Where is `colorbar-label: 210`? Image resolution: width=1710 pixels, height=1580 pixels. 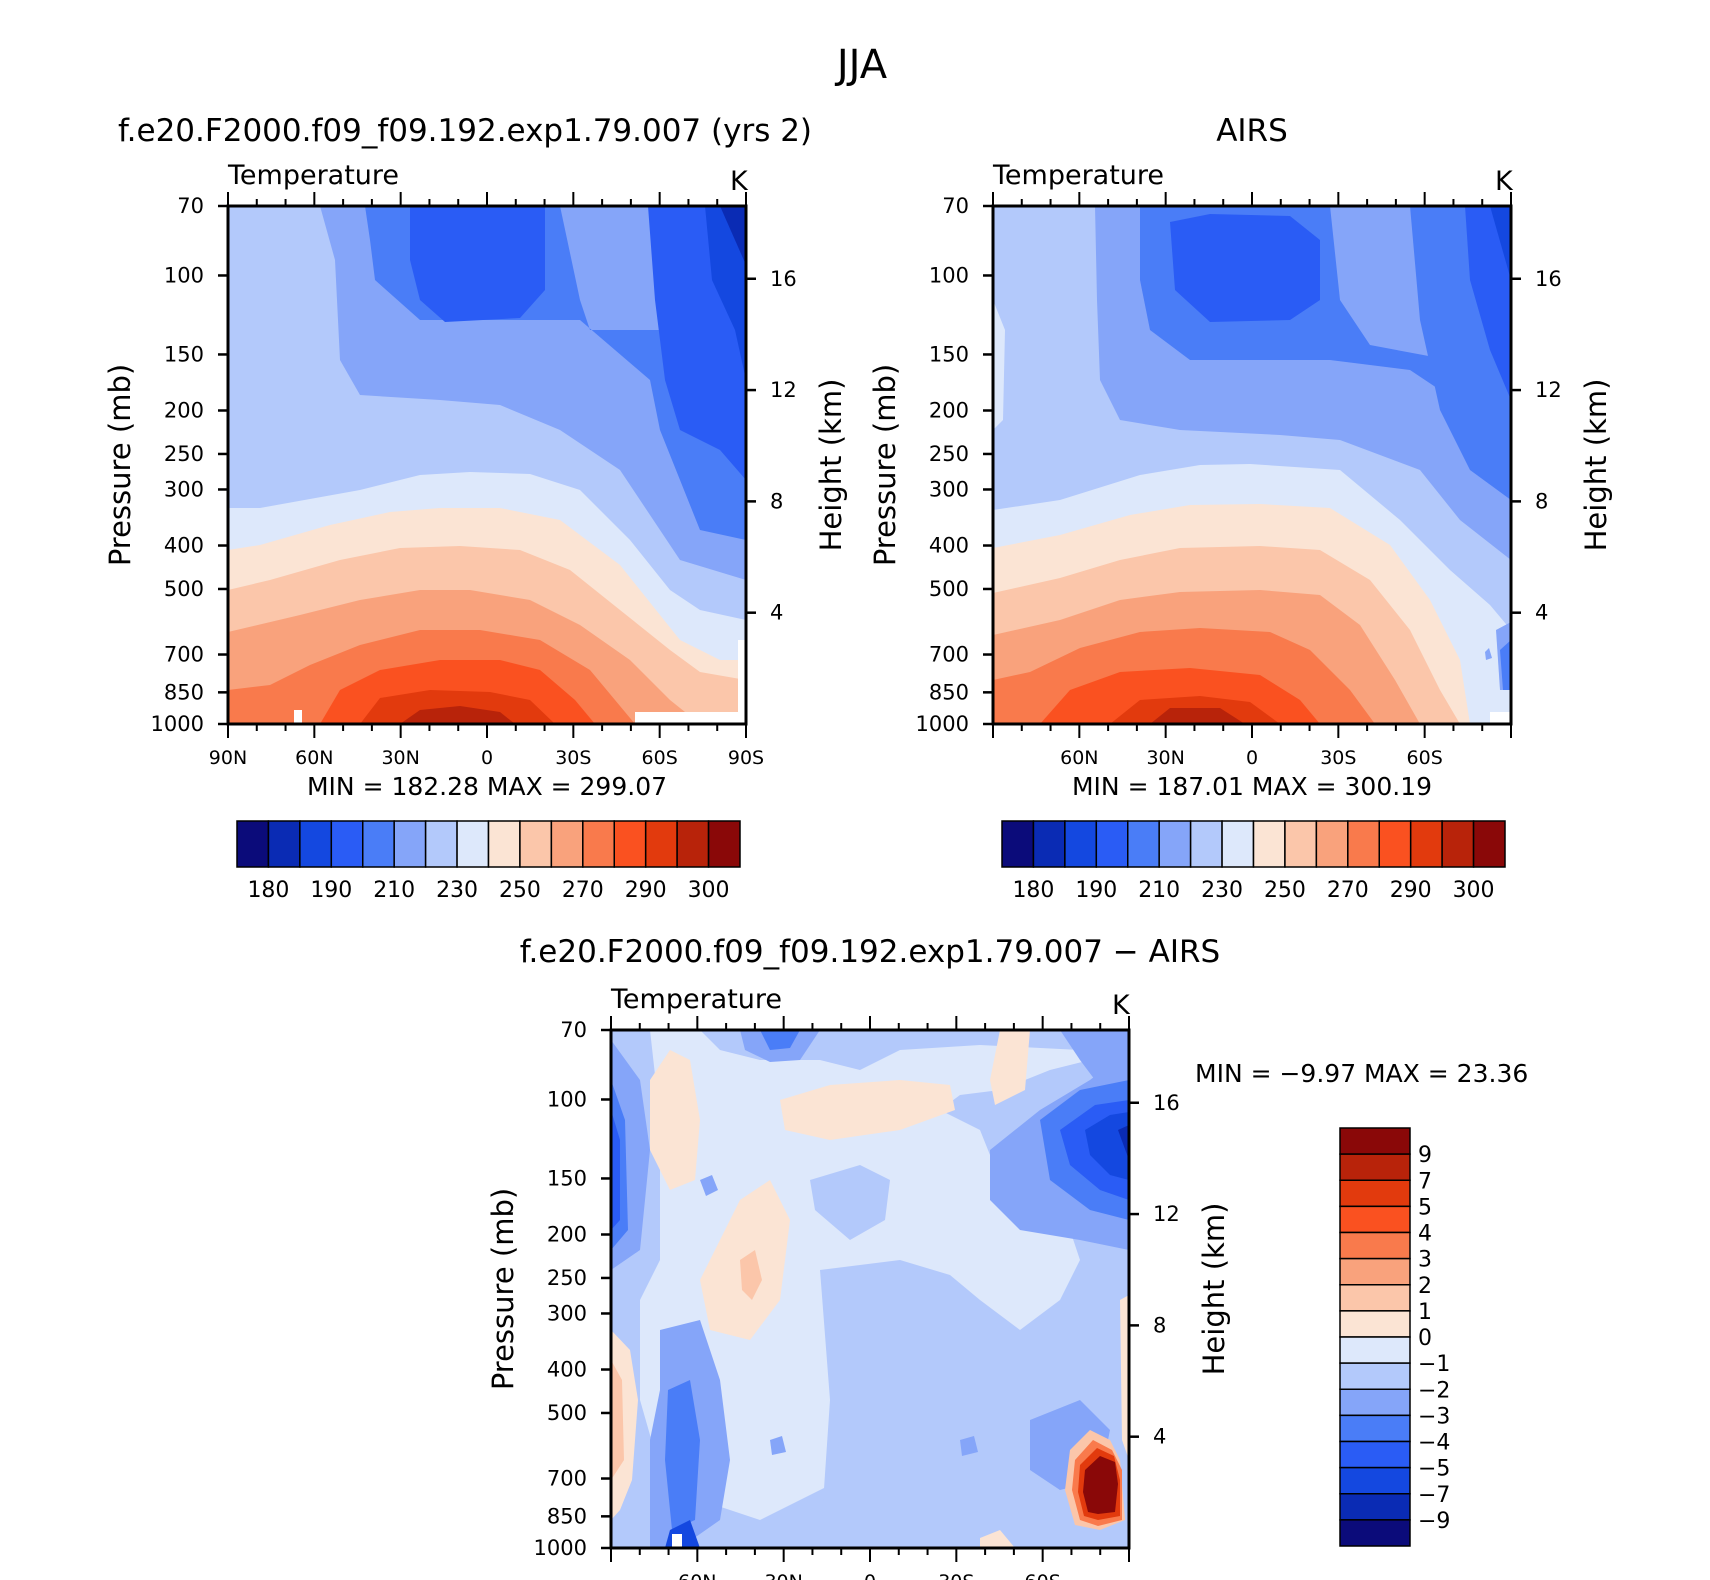
colorbar-label: 210 is located at coordinates (1159, 890).